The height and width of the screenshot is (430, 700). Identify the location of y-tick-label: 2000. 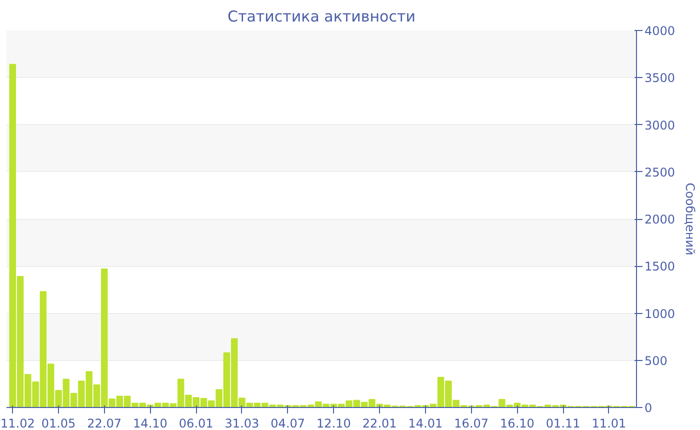
(660, 219).